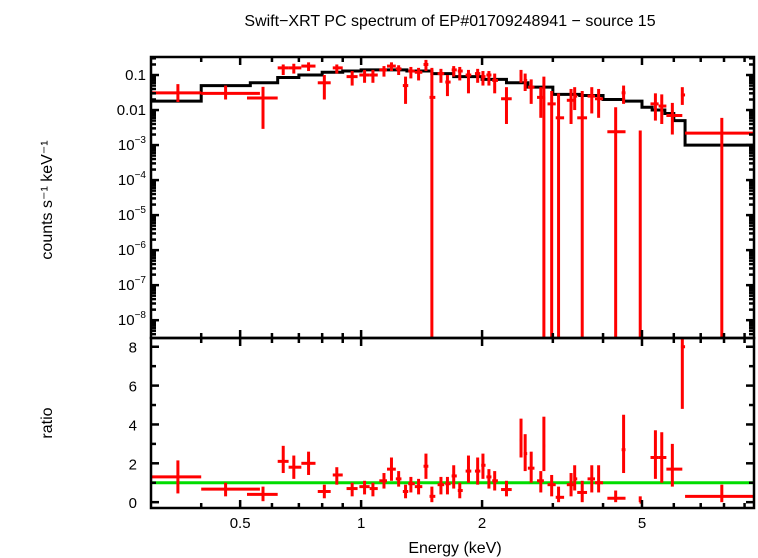  I want to click on y-tick-label: 10⁻⁴, so click(132, 179).